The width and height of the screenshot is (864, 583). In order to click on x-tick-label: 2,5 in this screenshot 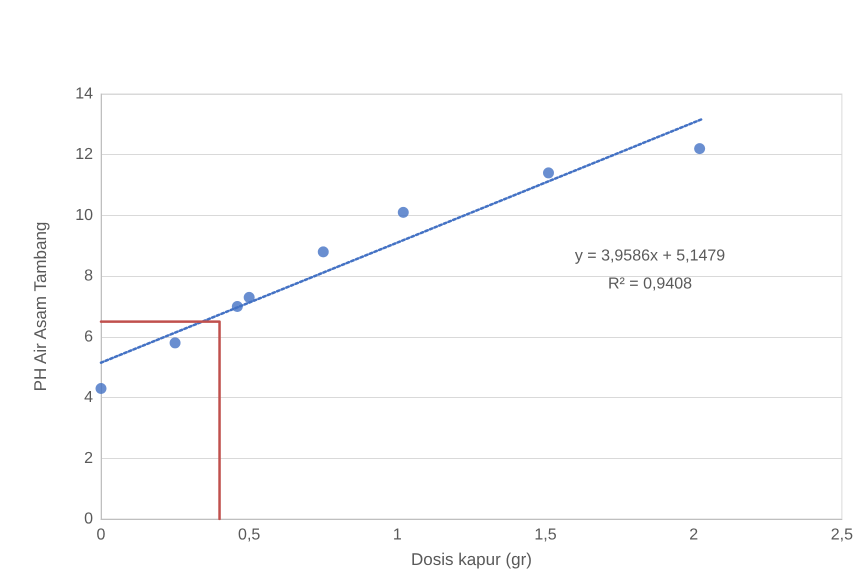, I will do `click(842, 535)`.